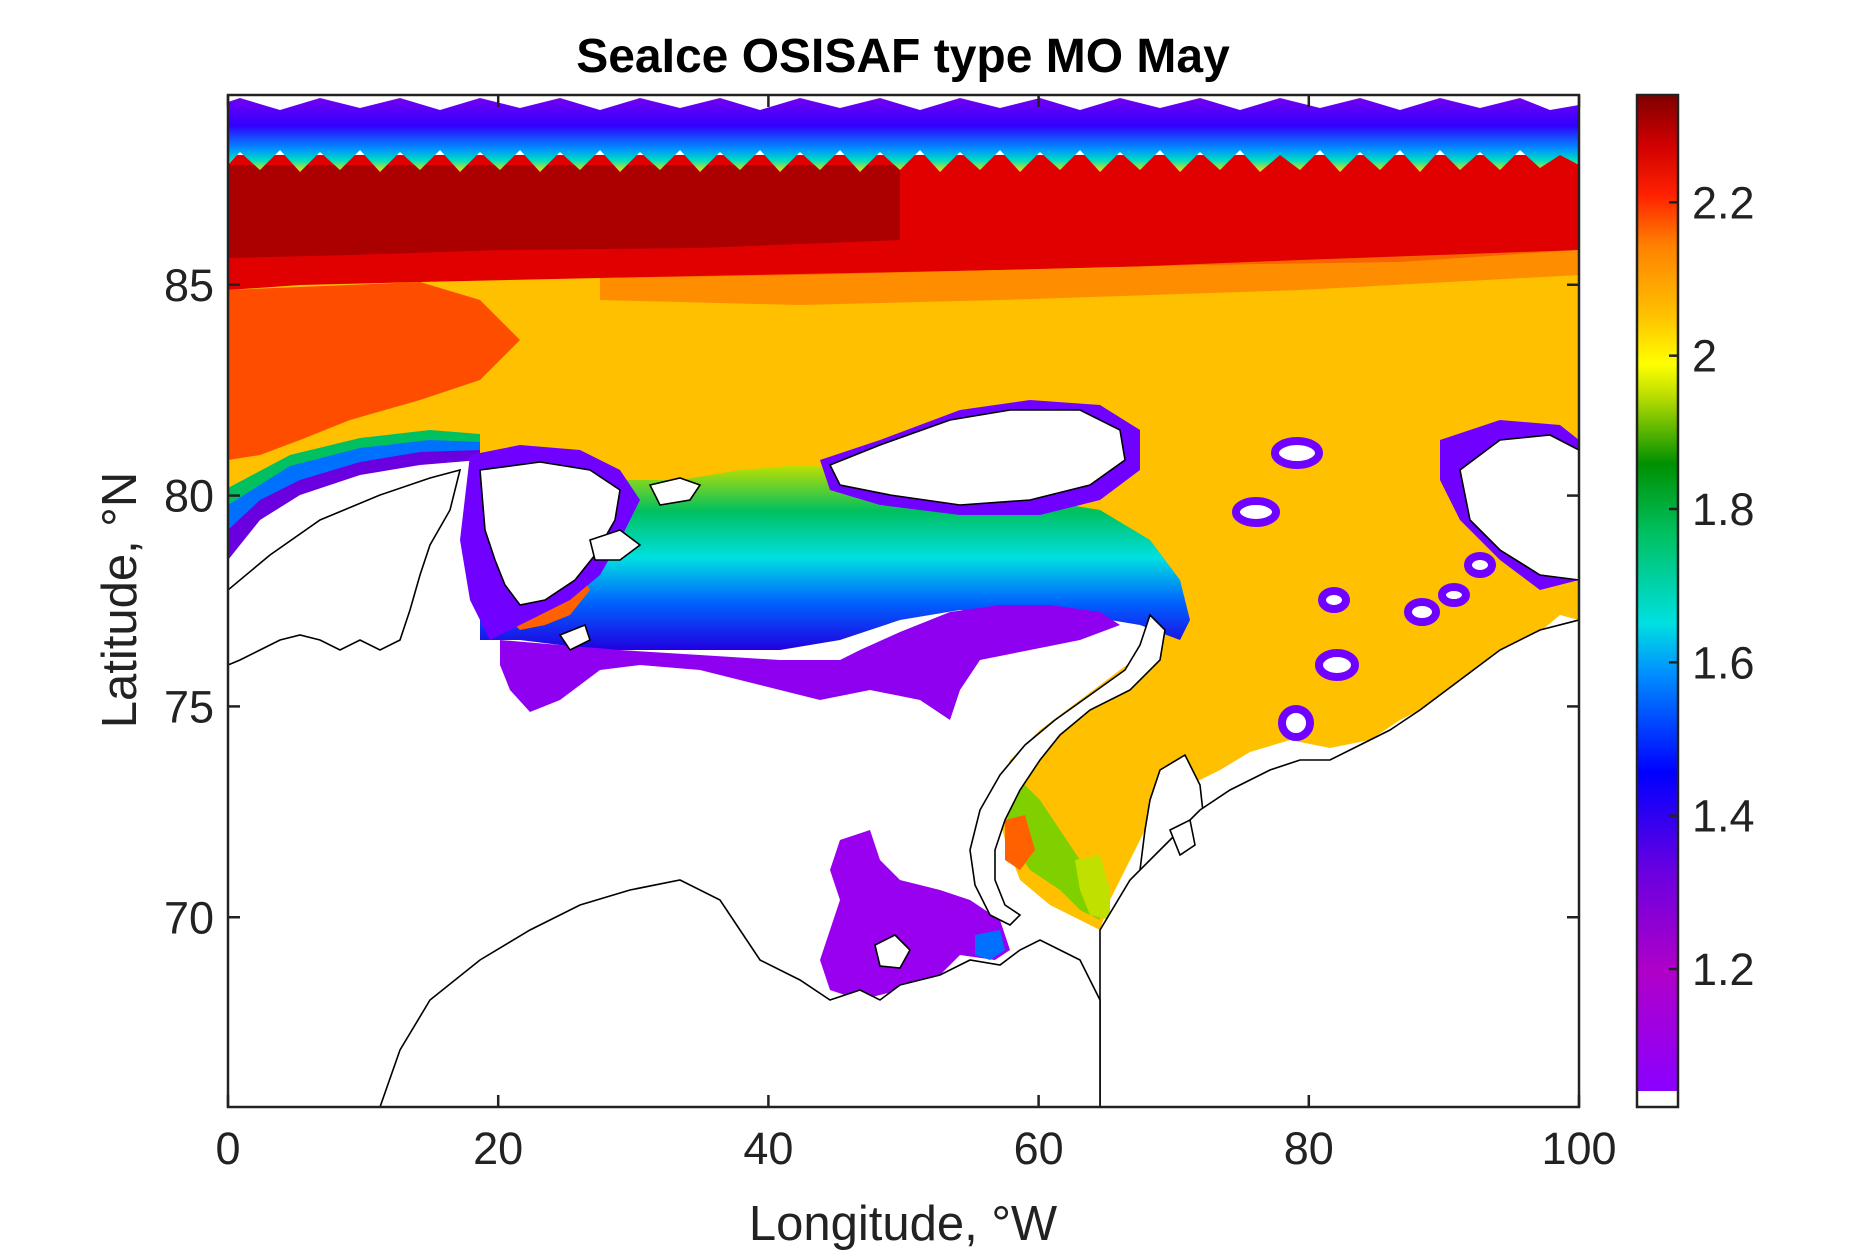 The width and height of the screenshot is (1875, 1250). What do you see at coordinates (977, 457) in the screenshot?
I see `landmass-franz-josef` at bounding box center [977, 457].